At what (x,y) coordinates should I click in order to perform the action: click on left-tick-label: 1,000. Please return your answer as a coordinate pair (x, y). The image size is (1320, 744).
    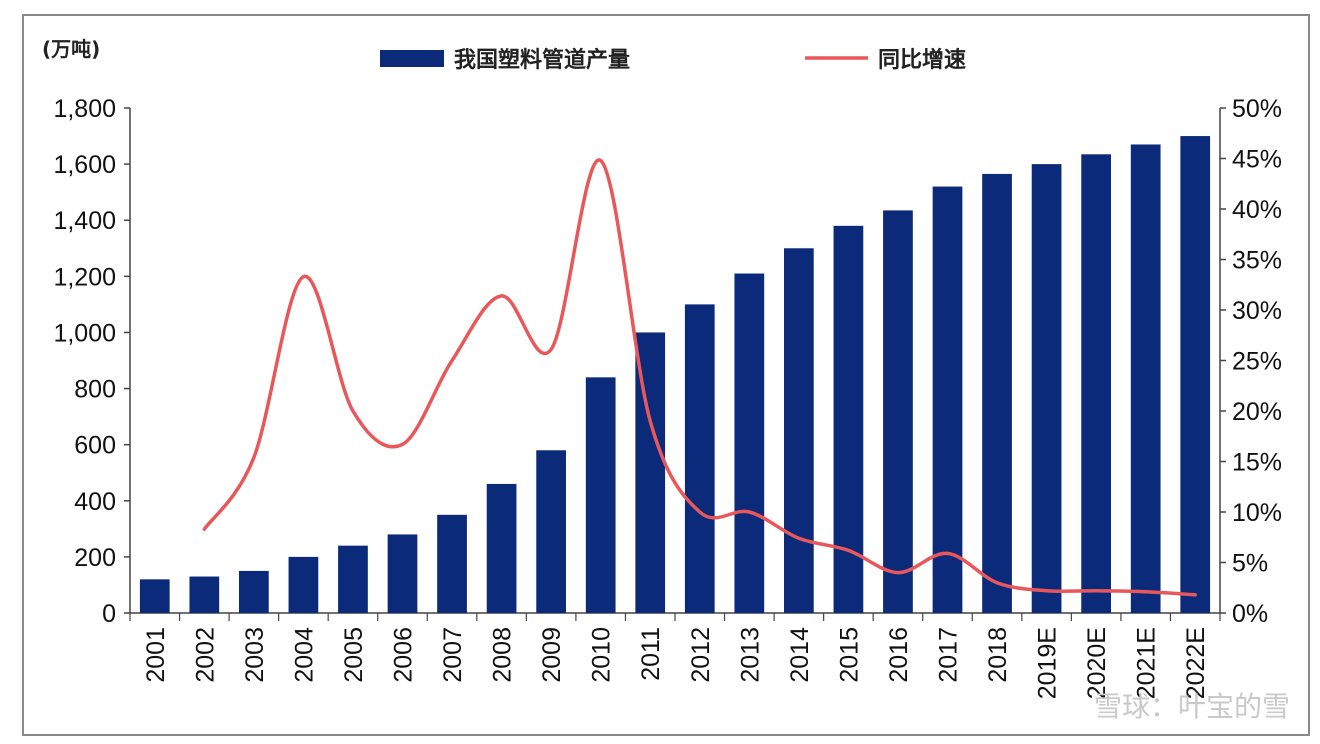
    Looking at the image, I should click on (84, 333).